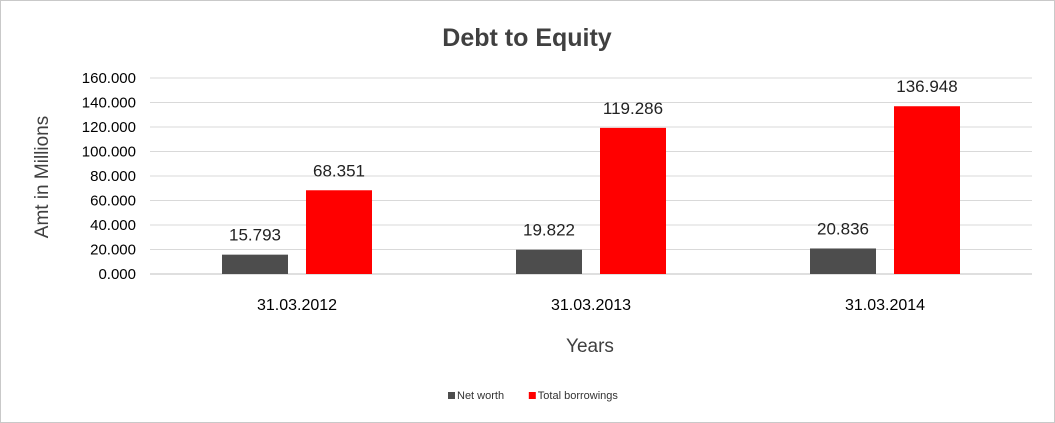 The width and height of the screenshot is (1055, 423). I want to click on y-tick-label: 80.000, so click(113, 176).